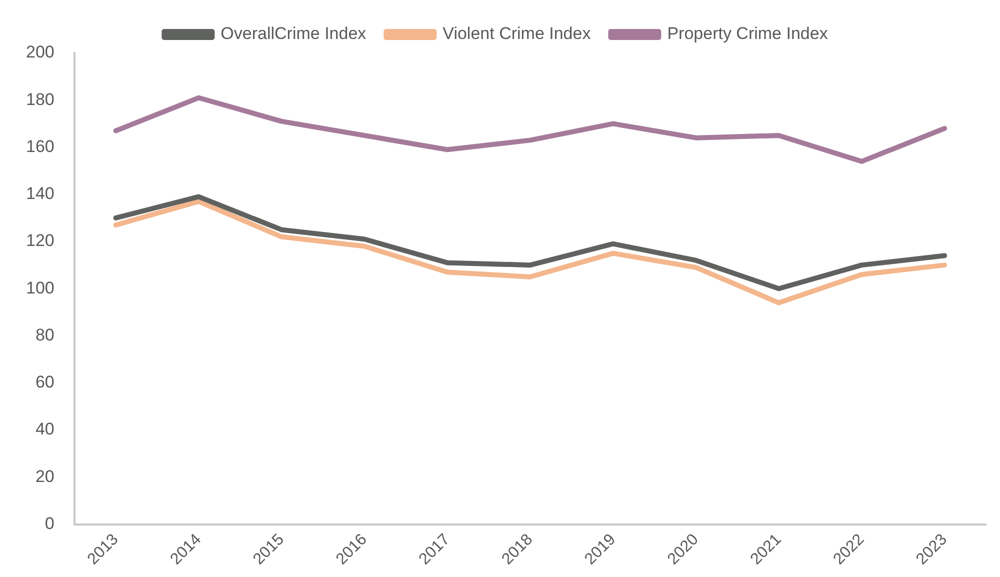 This screenshot has height=577, width=1000. What do you see at coordinates (747, 34) in the screenshot?
I see `legend-label: Property Crime Index` at bounding box center [747, 34].